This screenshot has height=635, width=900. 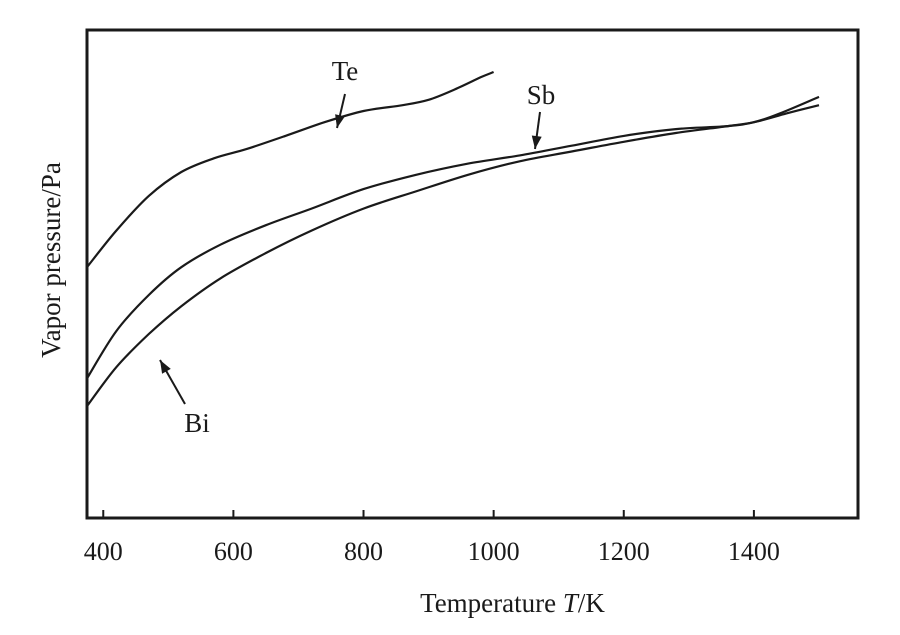 I want to click on arrowhead-te, so click(x=340, y=121).